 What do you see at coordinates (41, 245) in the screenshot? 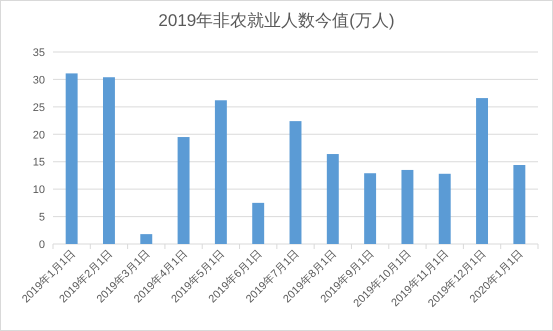
I see `y-tick-label: 0` at bounding box center [41, 245].